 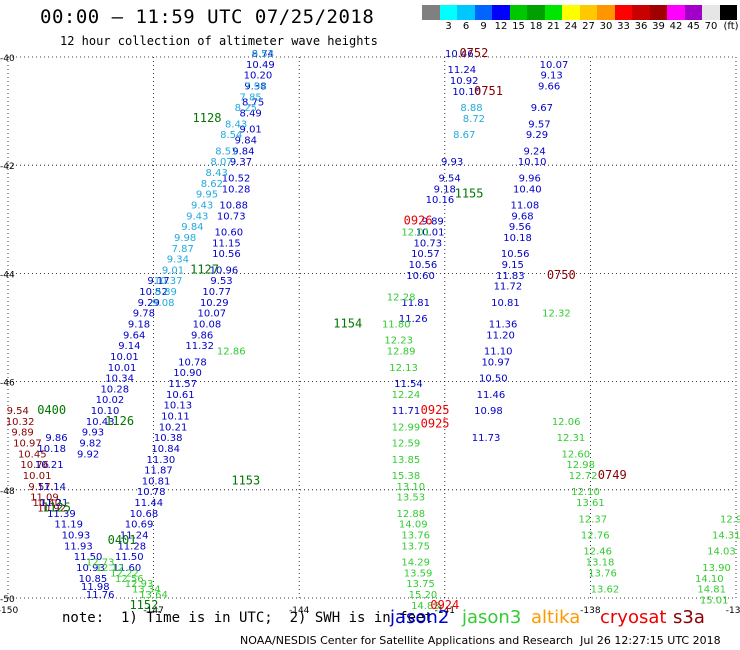 I want to click on wave-height-value: 13.53, so click(x=411, y=498).